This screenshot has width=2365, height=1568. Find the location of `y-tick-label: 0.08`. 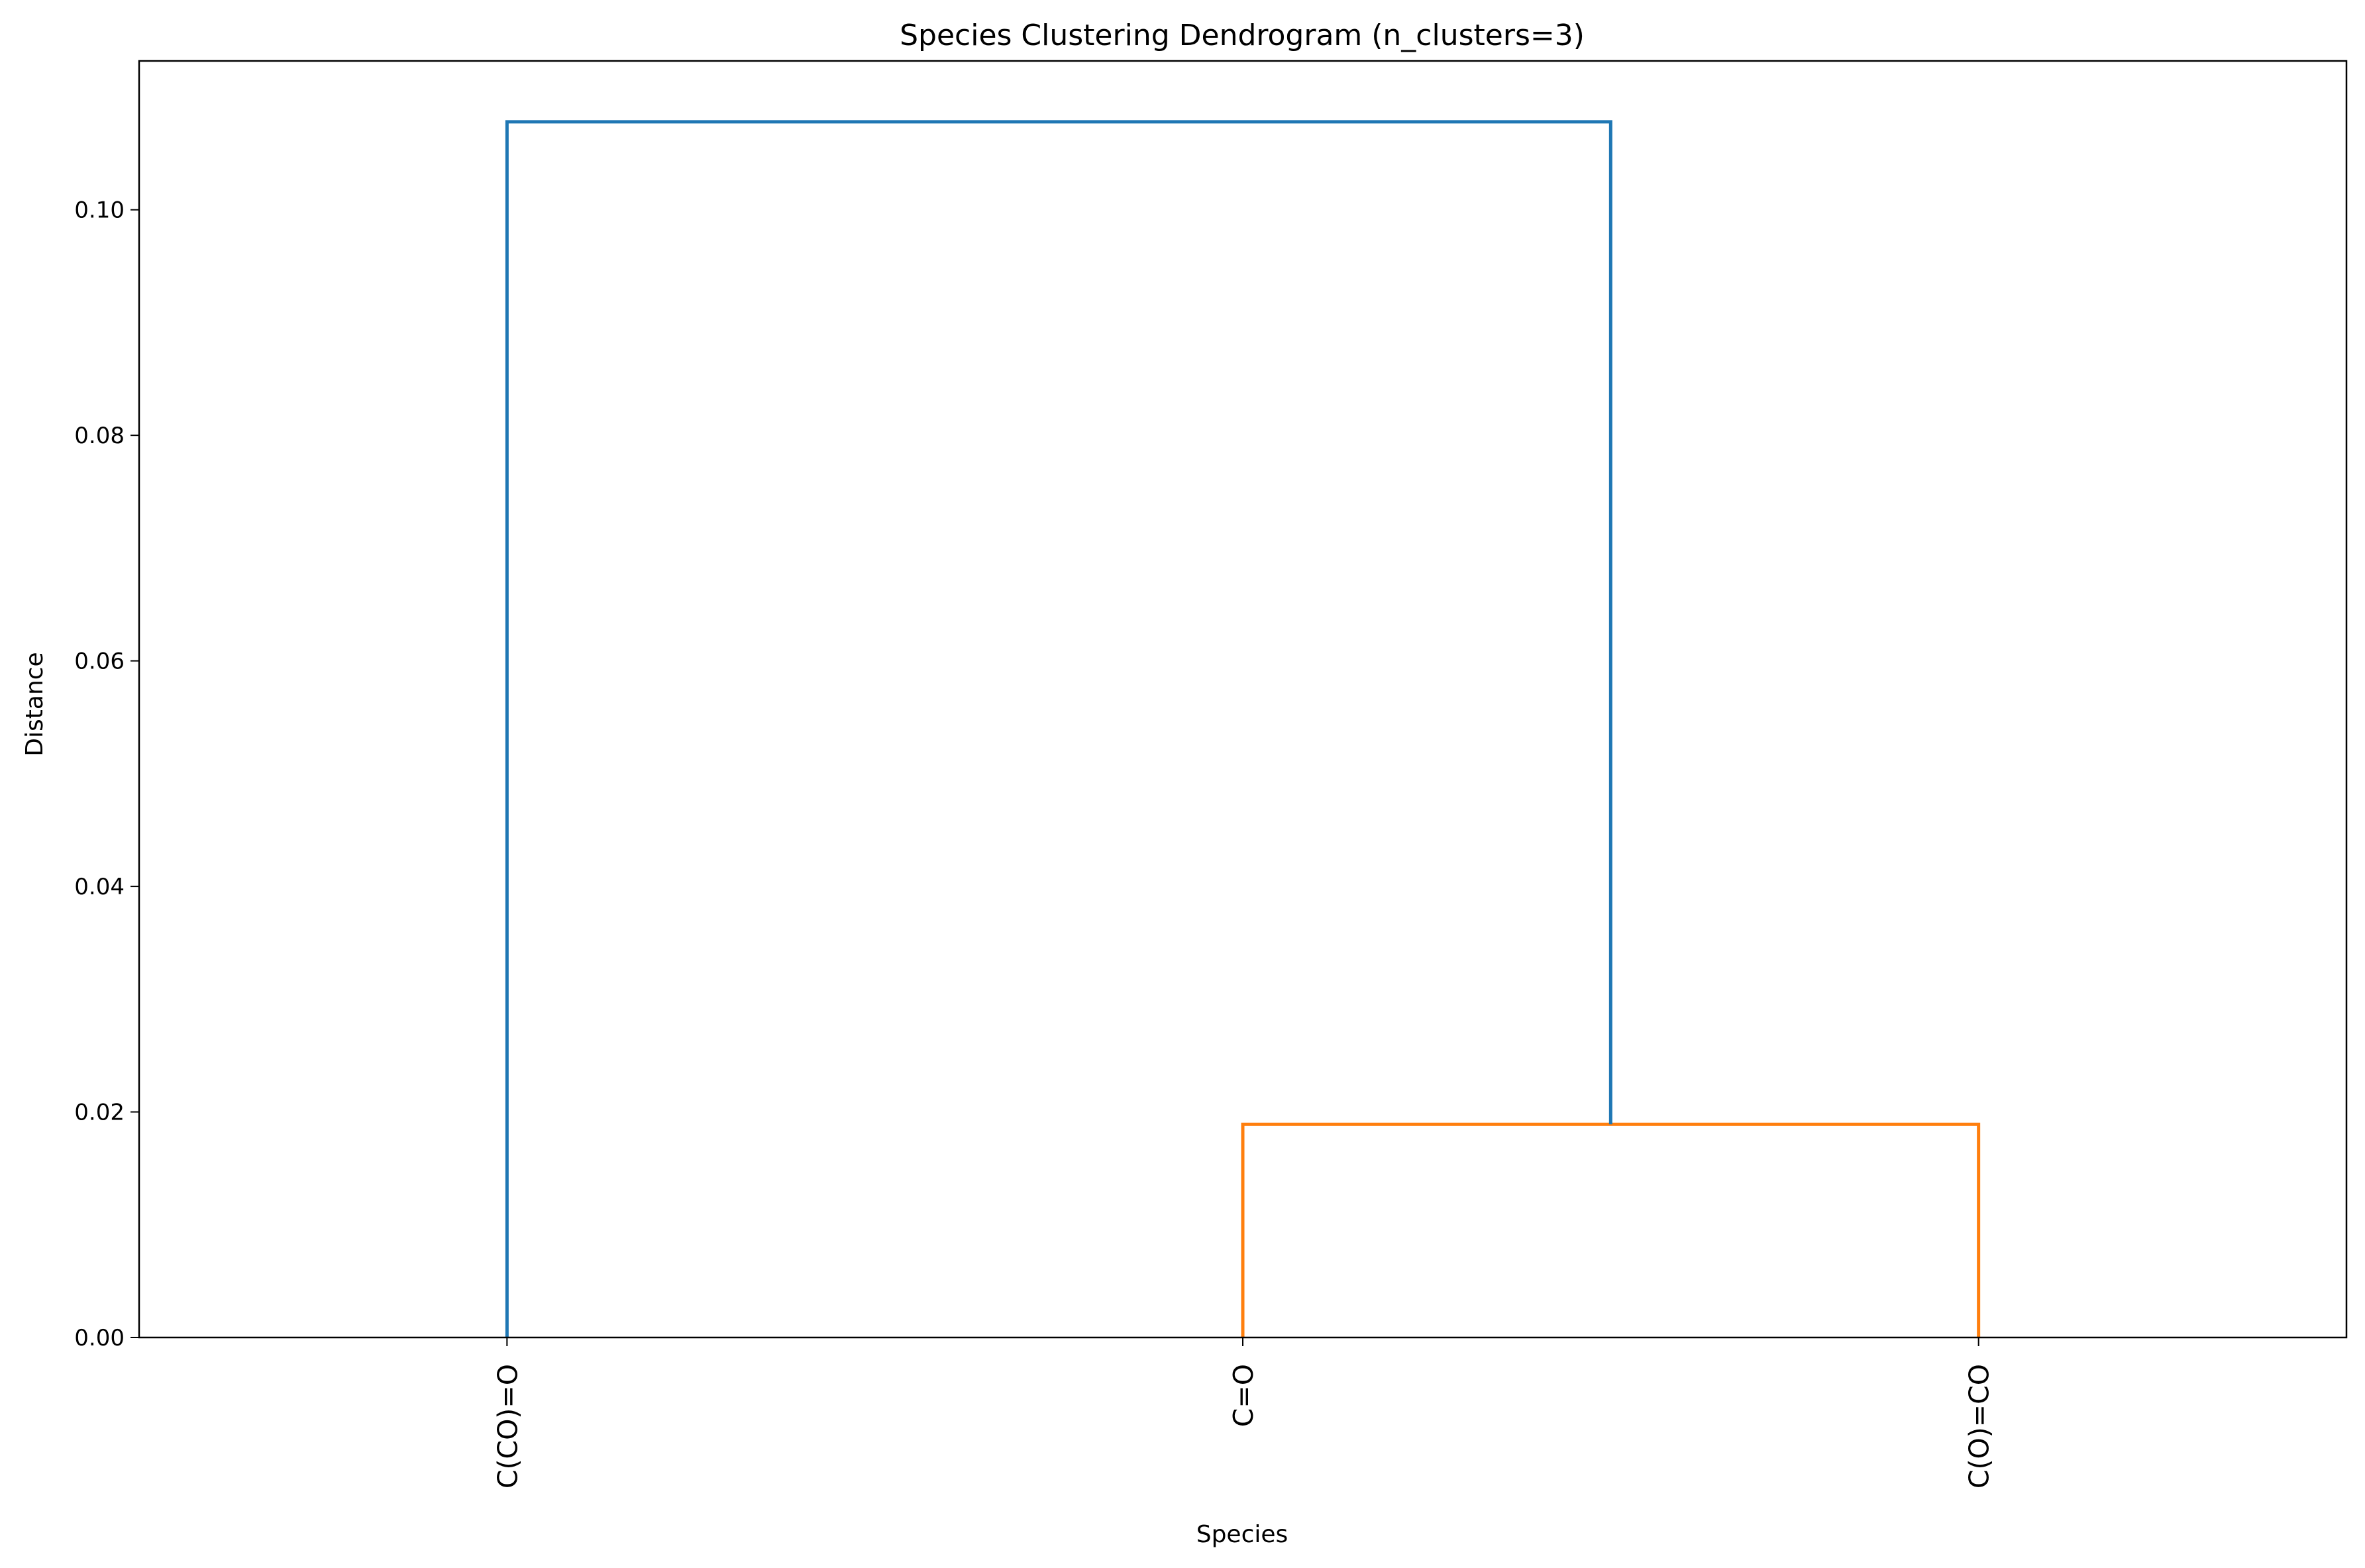

y-tick-label: 0.08 is located at coordinates (99, 436).